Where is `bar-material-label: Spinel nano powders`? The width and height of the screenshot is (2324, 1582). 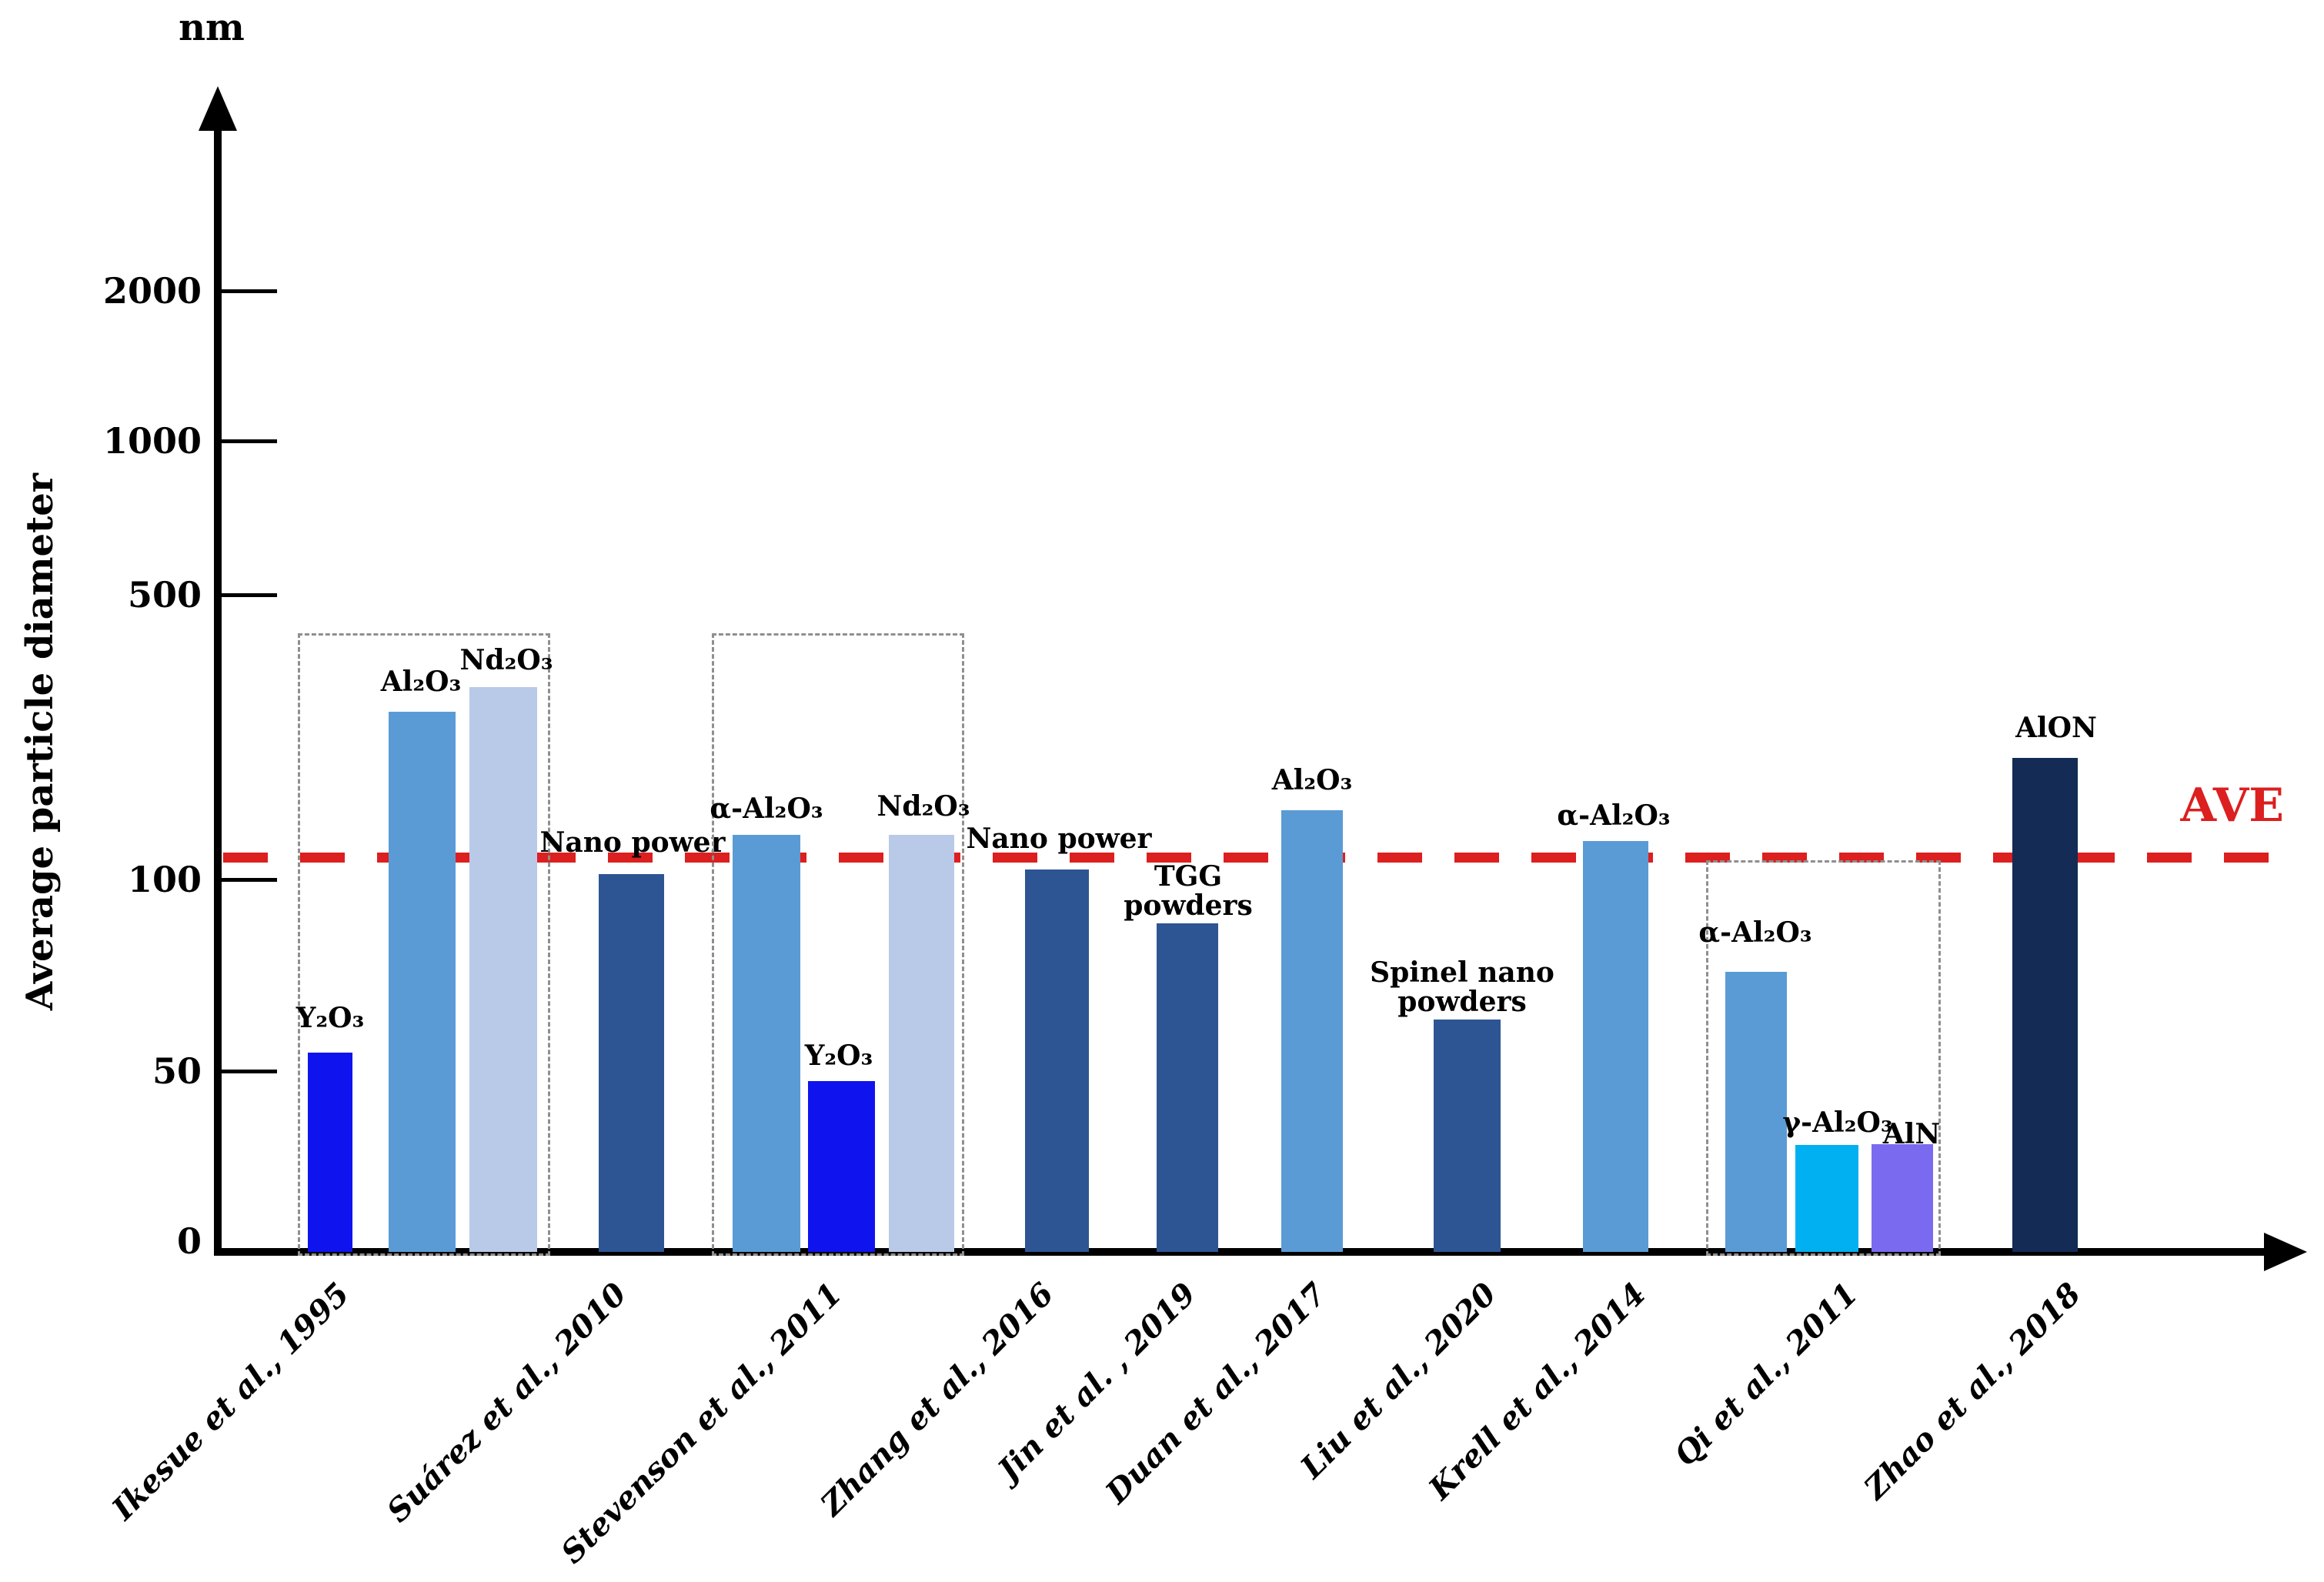
bar-material-label: Spinel nano powders is located at coordinates (1462, 987).